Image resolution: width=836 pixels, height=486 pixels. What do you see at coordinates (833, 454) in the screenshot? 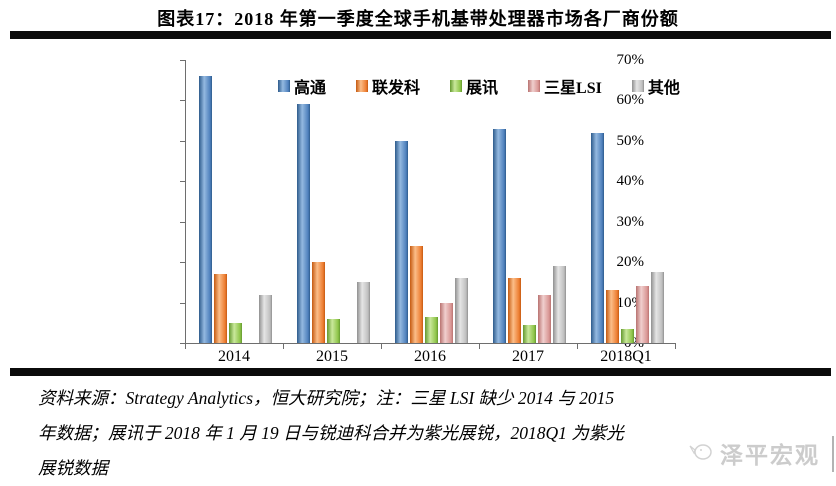
I see `watermark-divider` at bounding box center [833, 454].